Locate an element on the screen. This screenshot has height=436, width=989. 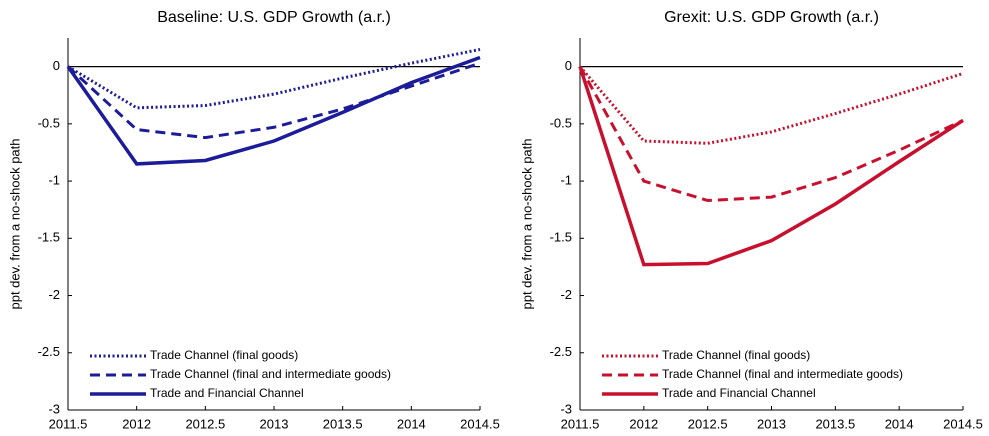
chart-title: Grexit: U.S. GDP Growth (a.r.) is located at coordinates (771, 17).